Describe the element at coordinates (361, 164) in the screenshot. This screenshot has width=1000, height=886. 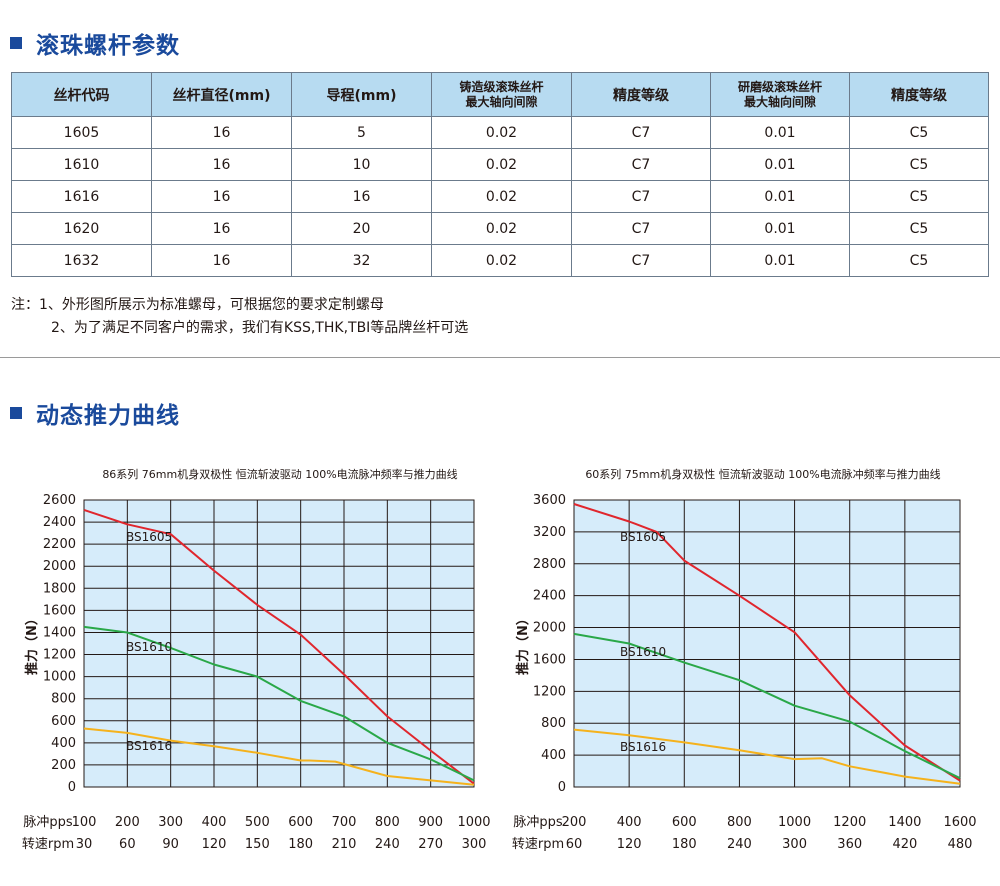
I see `table-cell: 10` at that location.